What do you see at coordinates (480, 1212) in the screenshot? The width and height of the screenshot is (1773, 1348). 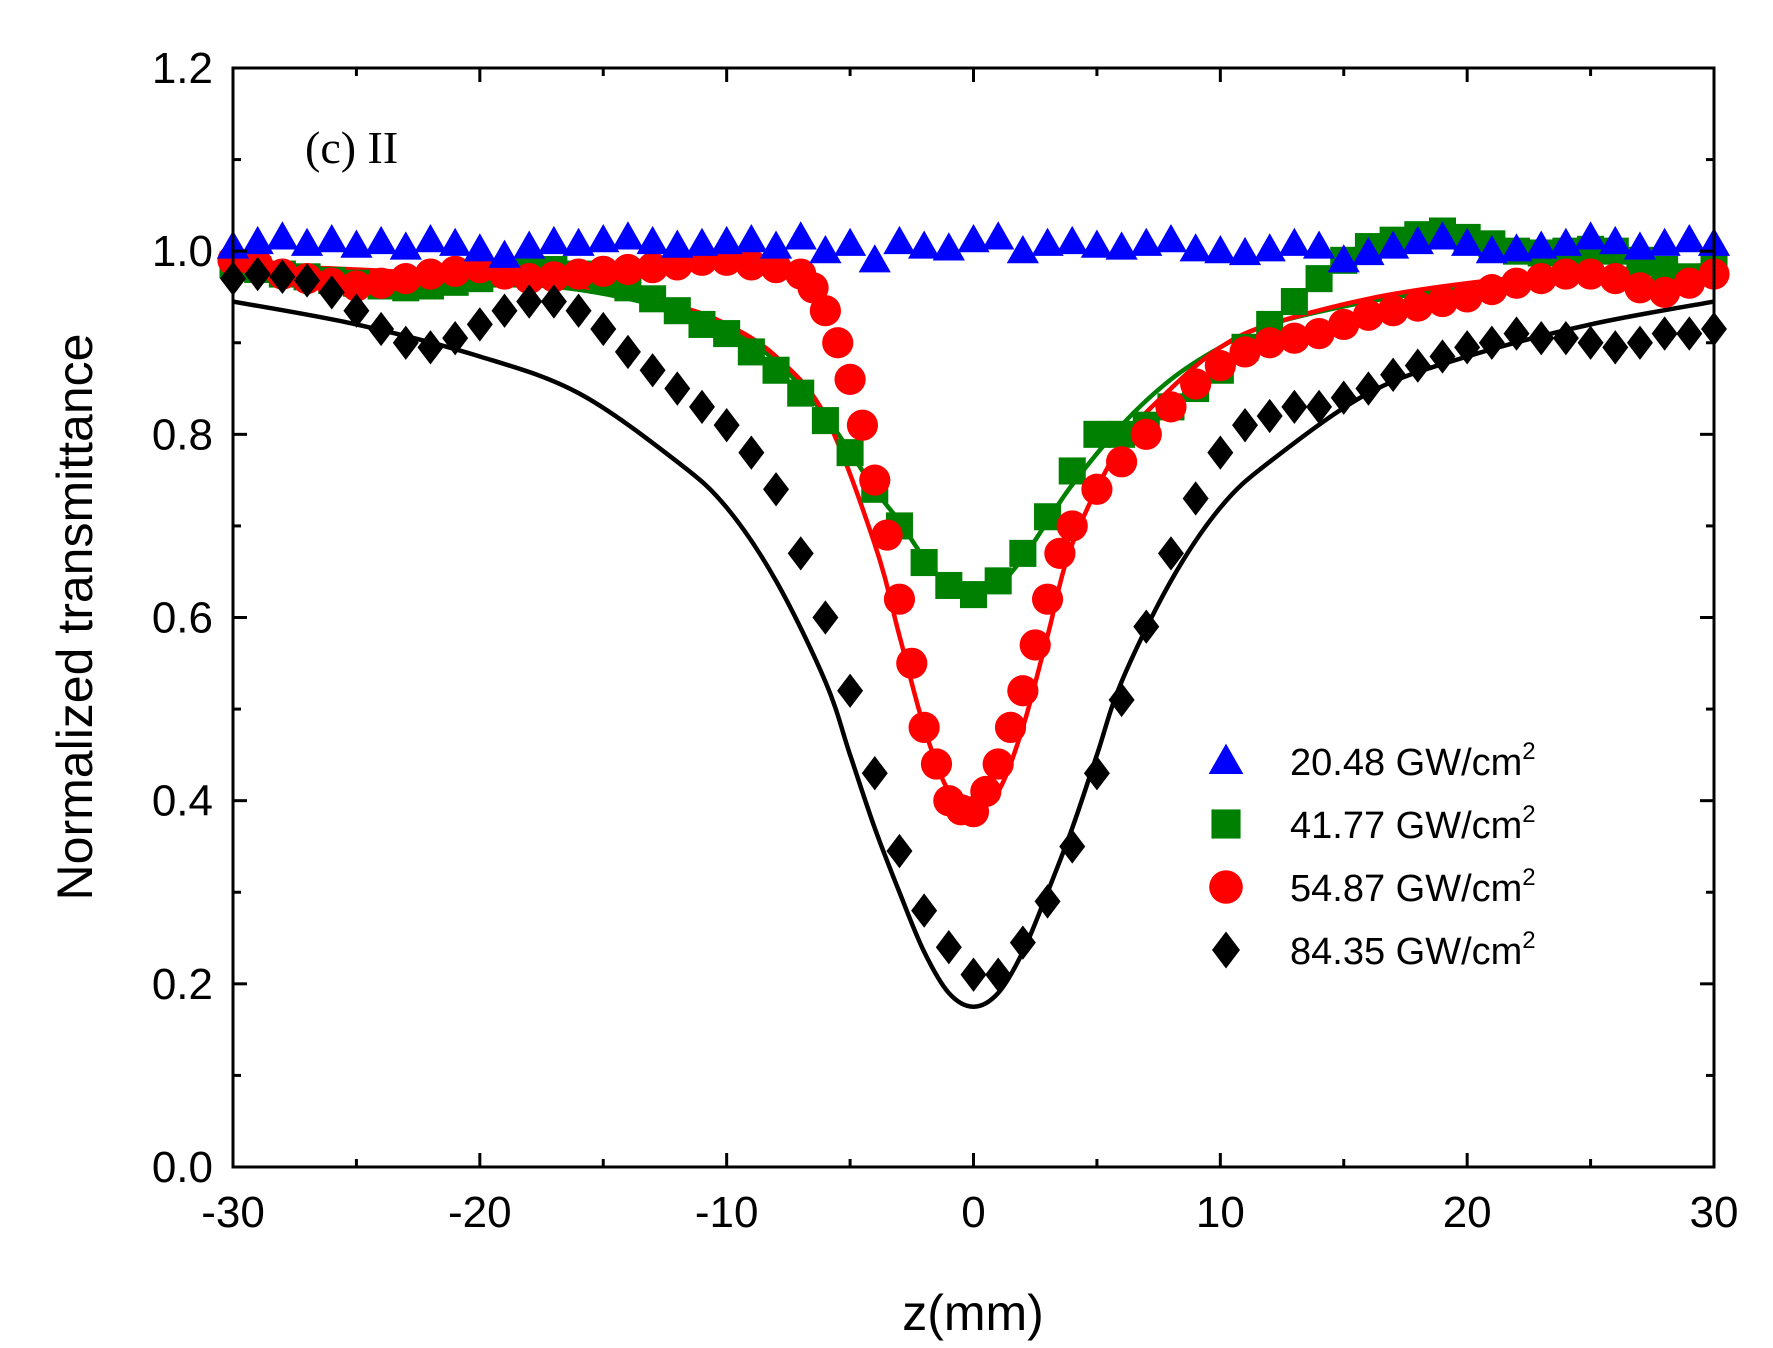 I see `x-tick-label: -20` at bounding box center [480, 1212].